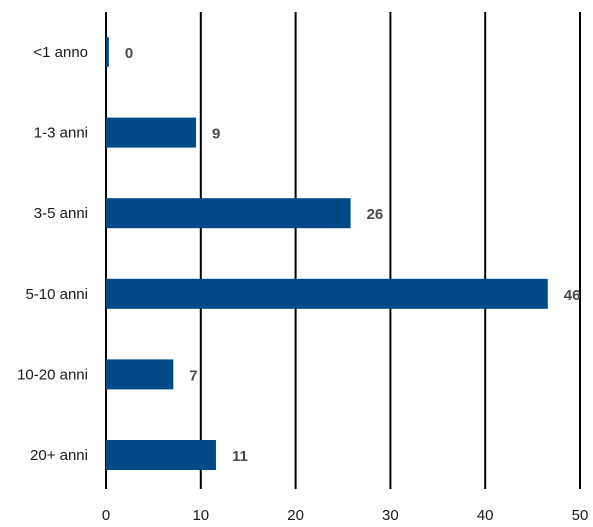  I want to click on data-label: 11, so click(240, 456).